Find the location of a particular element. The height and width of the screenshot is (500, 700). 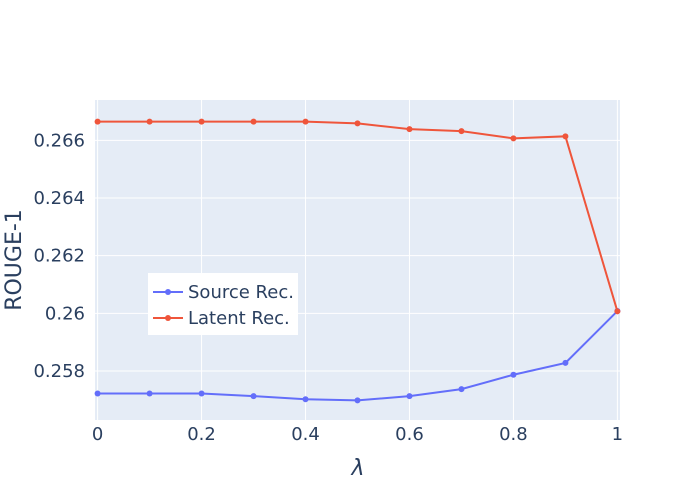

legend: Source Rec. Latent Rec. is located at coordinates (223, 304).